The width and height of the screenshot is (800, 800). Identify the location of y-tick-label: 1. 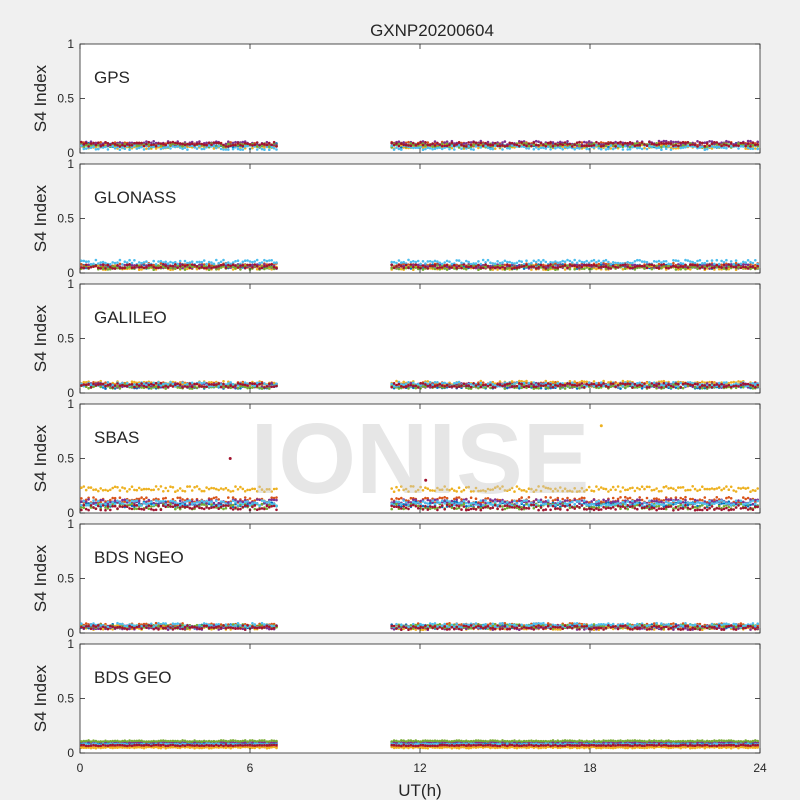
(70, 164).